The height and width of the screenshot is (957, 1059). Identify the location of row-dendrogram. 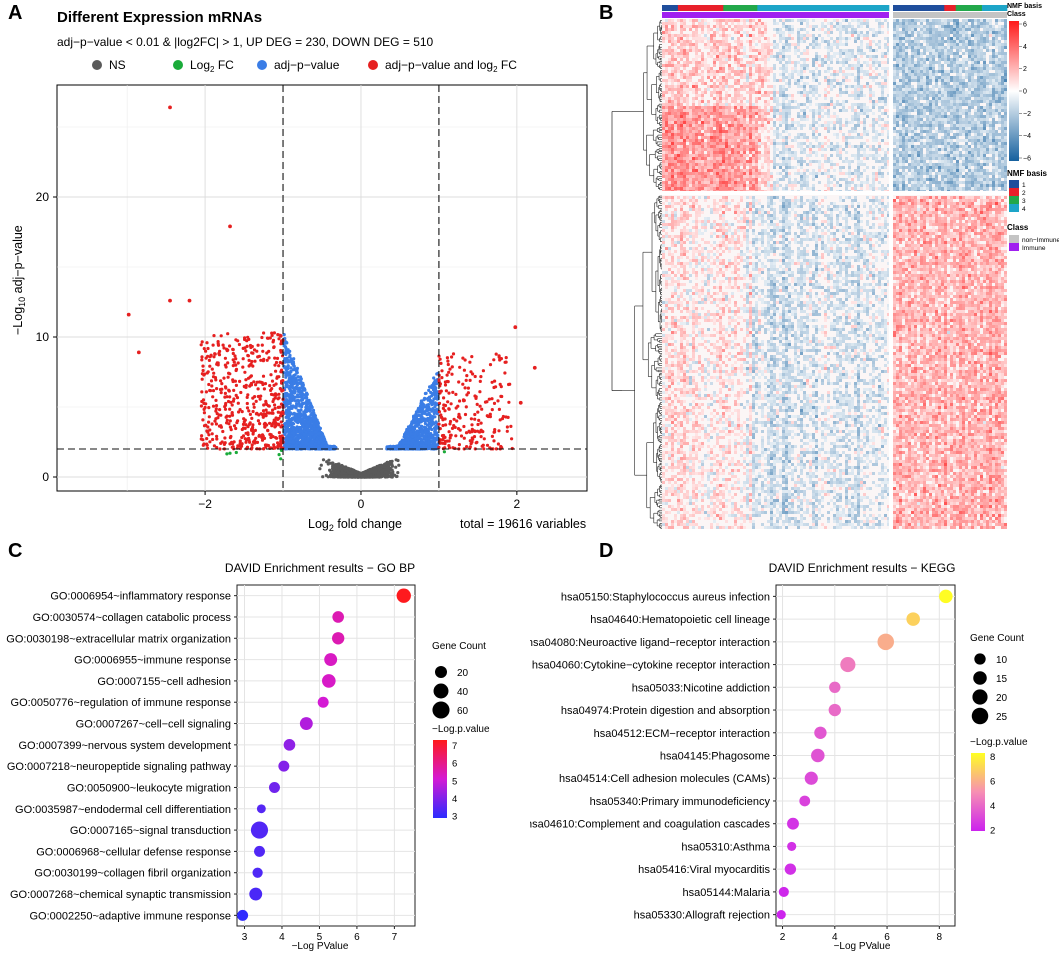
(636, 274).